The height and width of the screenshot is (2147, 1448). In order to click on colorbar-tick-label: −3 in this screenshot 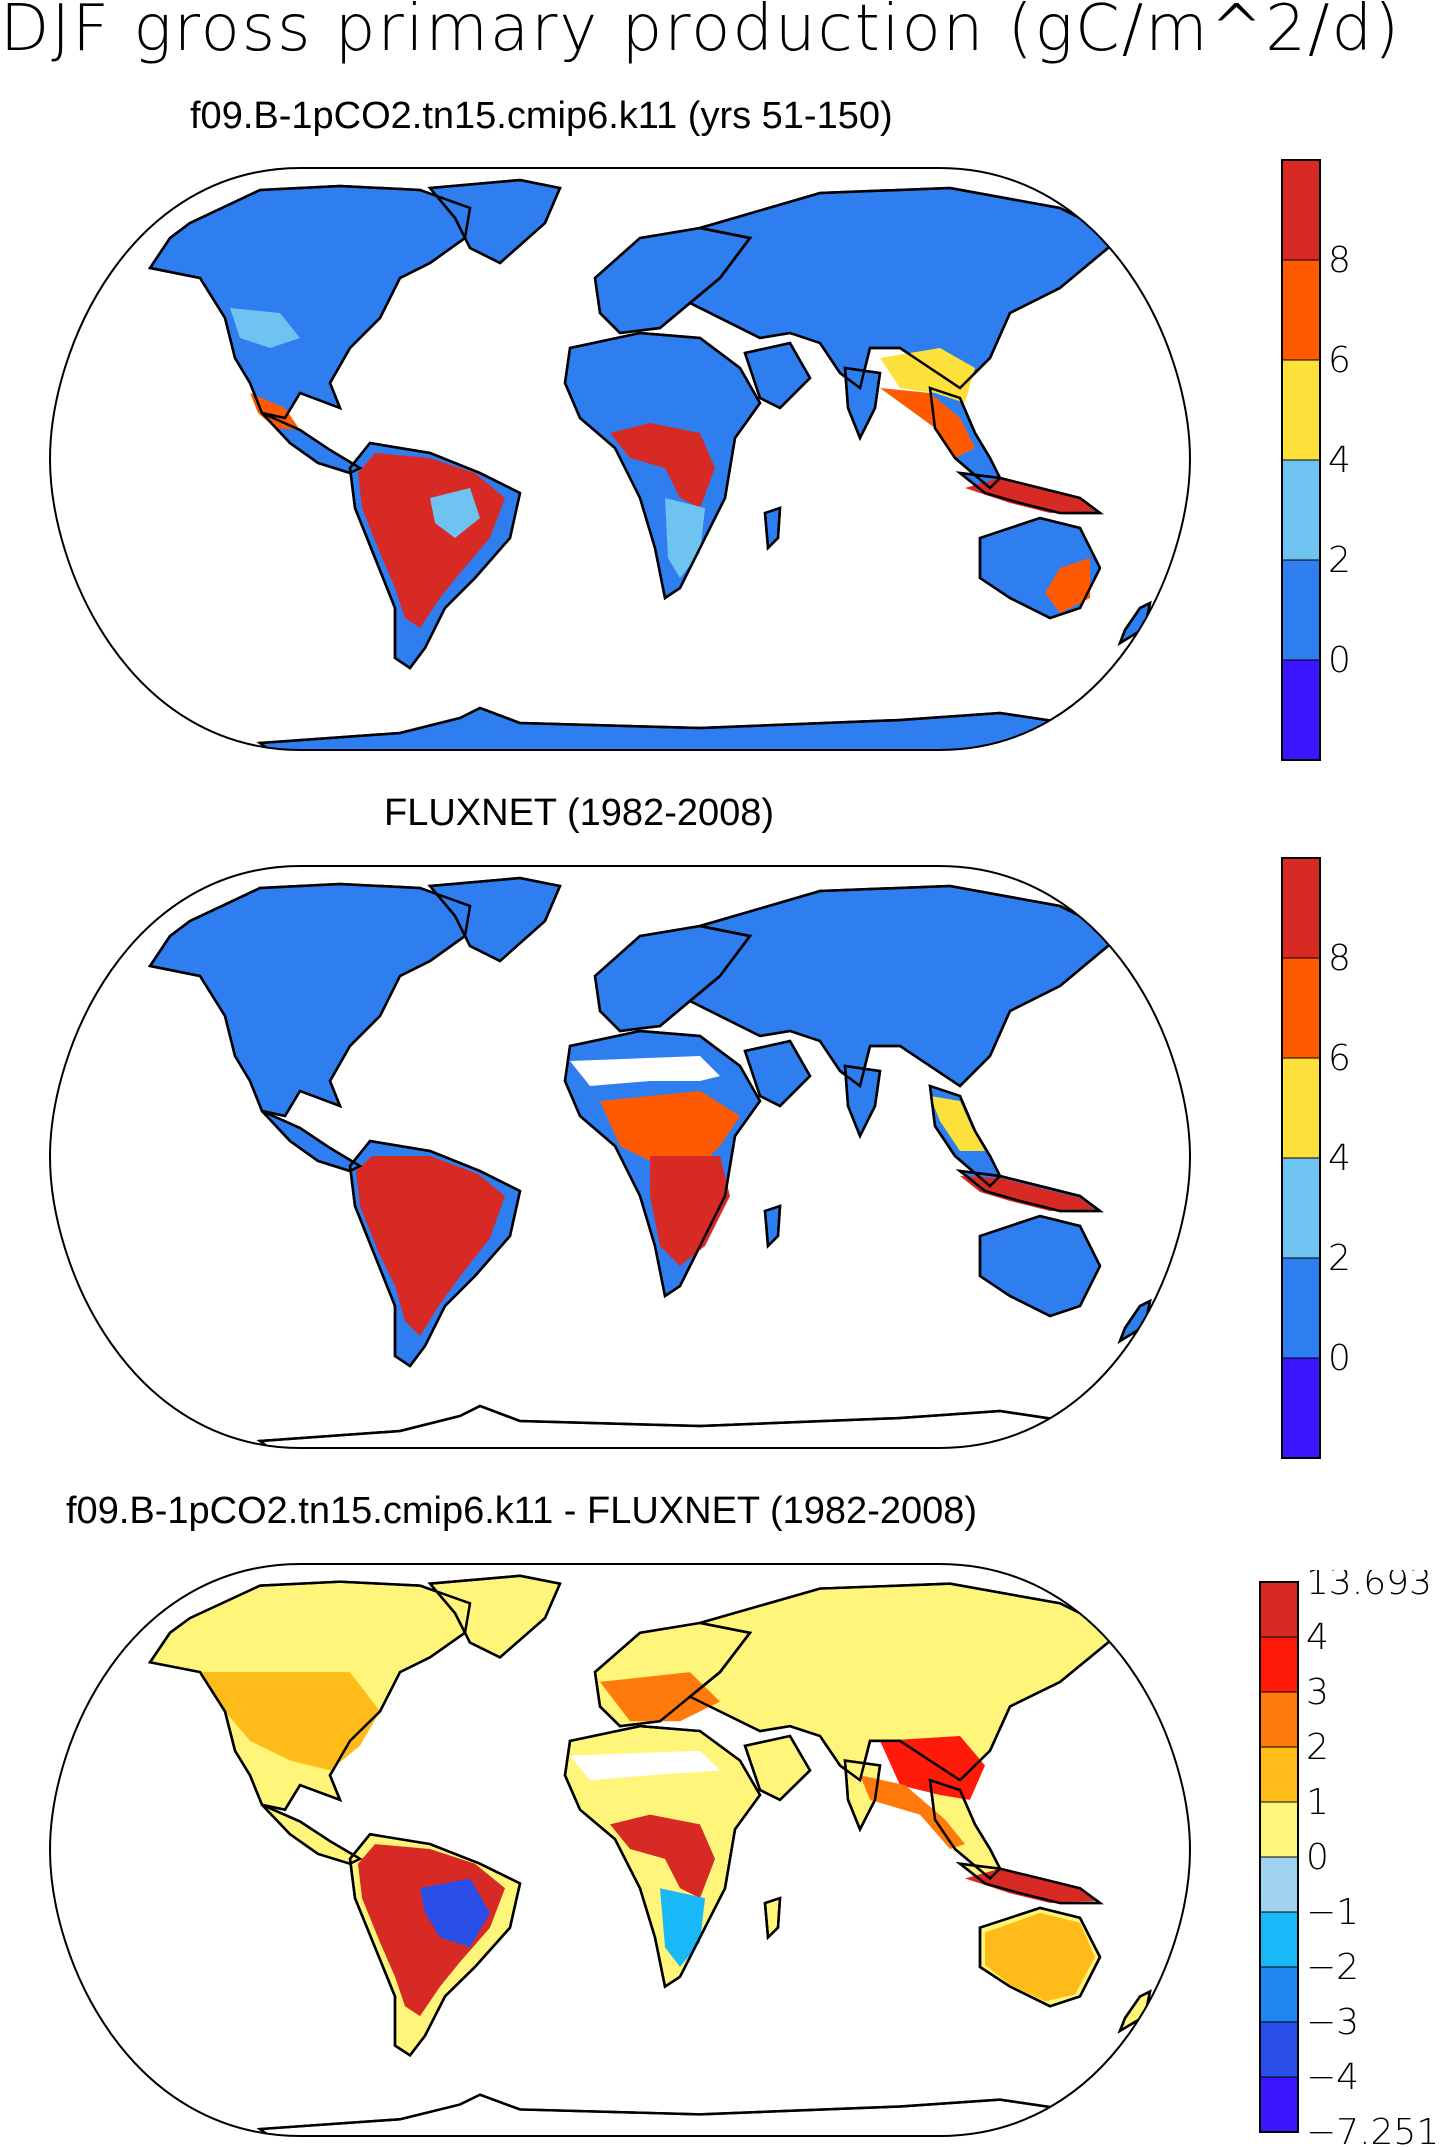, I will do `click(1332, 2022)`.